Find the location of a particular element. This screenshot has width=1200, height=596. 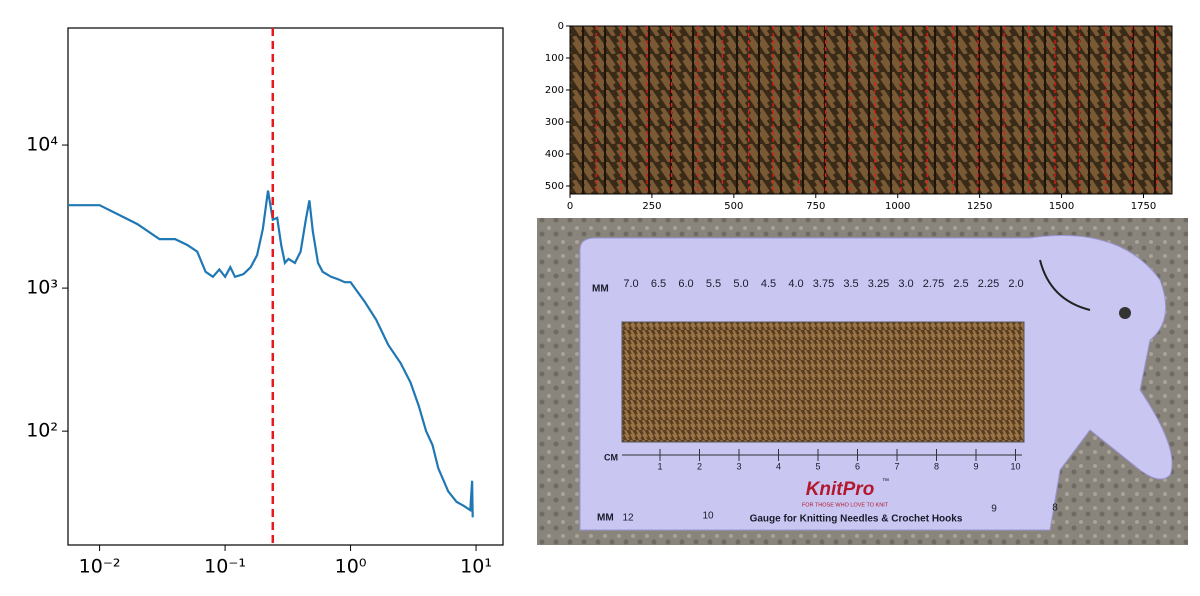

hook-size: 10 is located at coordinates (708, 516).